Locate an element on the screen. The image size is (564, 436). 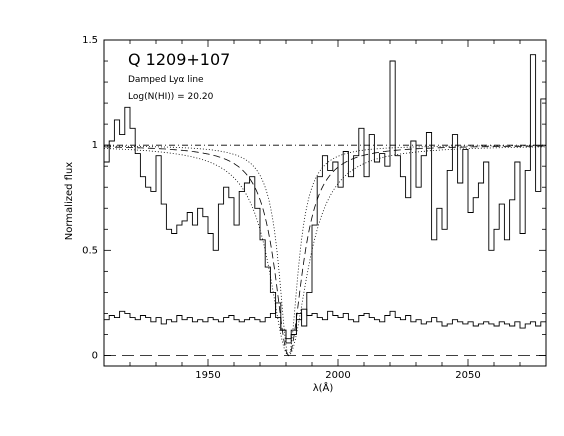
annotation-column-density: Log(N(HI)) = 20.20 is located at coordinates (171, 97).